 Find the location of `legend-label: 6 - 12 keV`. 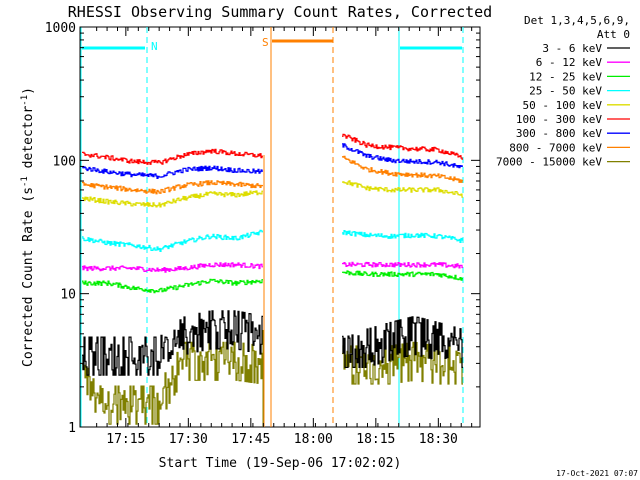

legend-label: 6 - 12 keV is located at coordinates (569, 62).